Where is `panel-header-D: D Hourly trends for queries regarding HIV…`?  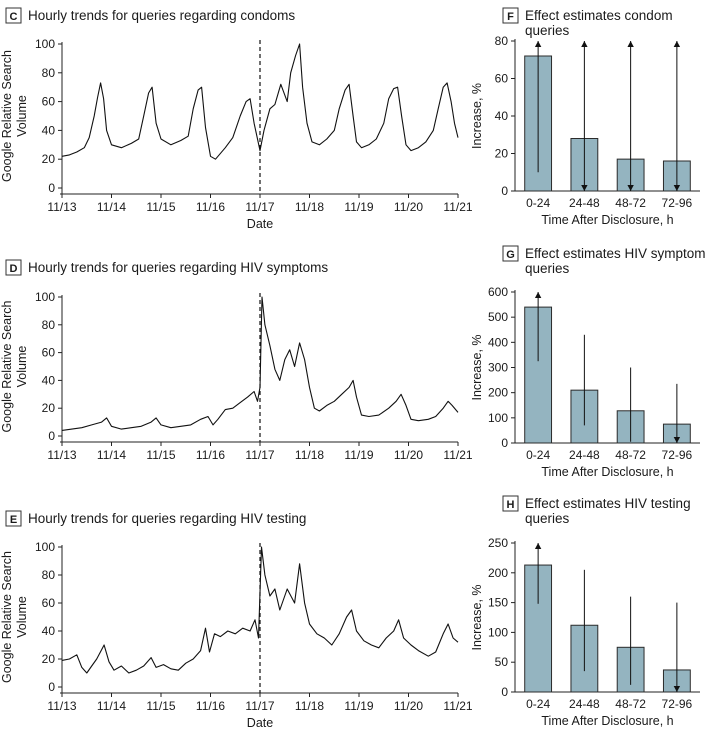
panel-header-D: D Hourly trends for queries regarding HIV… is located at coordinates (166, 267).